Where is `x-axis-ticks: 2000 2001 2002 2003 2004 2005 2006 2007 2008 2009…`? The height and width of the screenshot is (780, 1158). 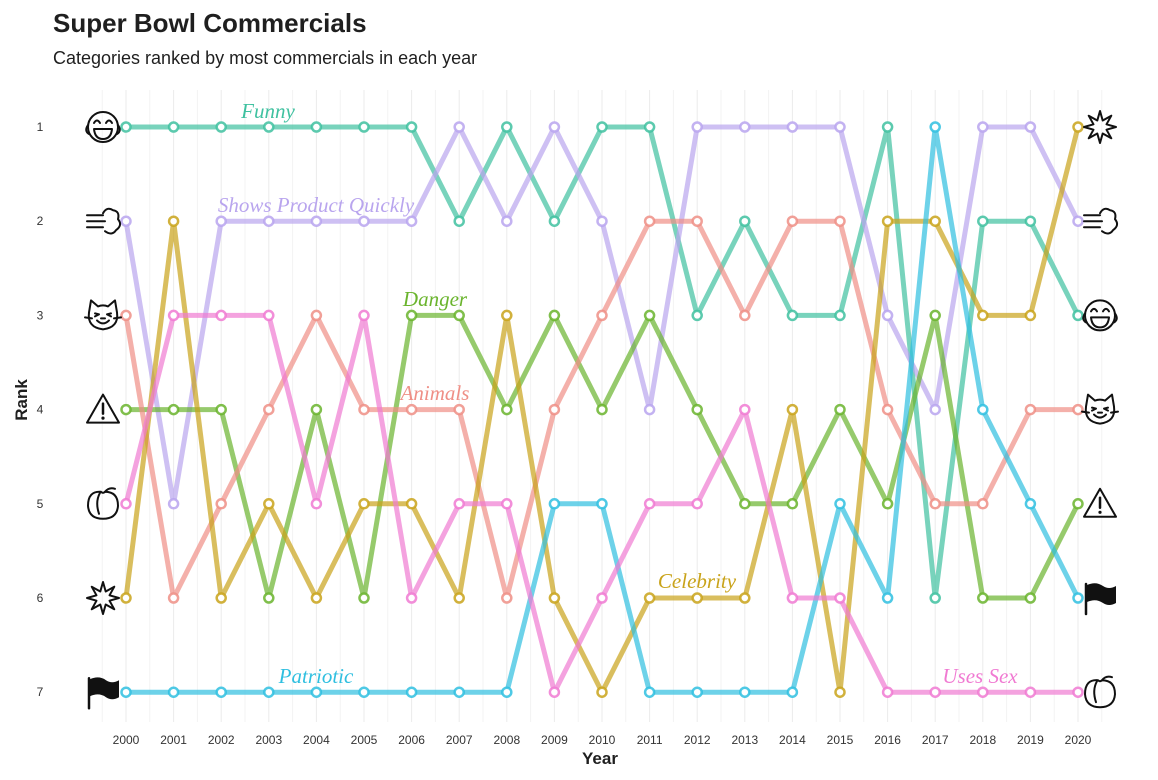
x-axis-ticks: 2000 2001 2002 2003 2004 2005 2006 2007 2008 2009… is located at coordinates (602, 740).